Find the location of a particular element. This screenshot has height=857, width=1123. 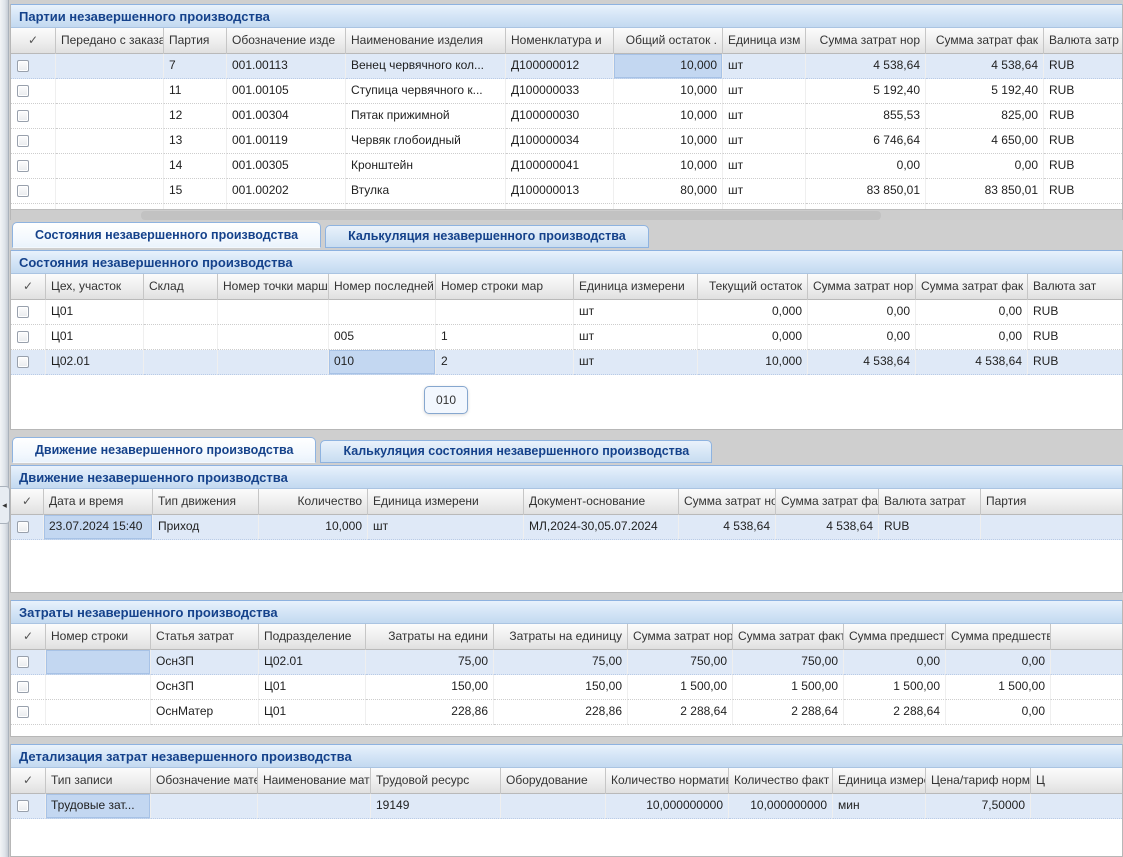

column-header: Тип записи is located at coordinates (98, 781).